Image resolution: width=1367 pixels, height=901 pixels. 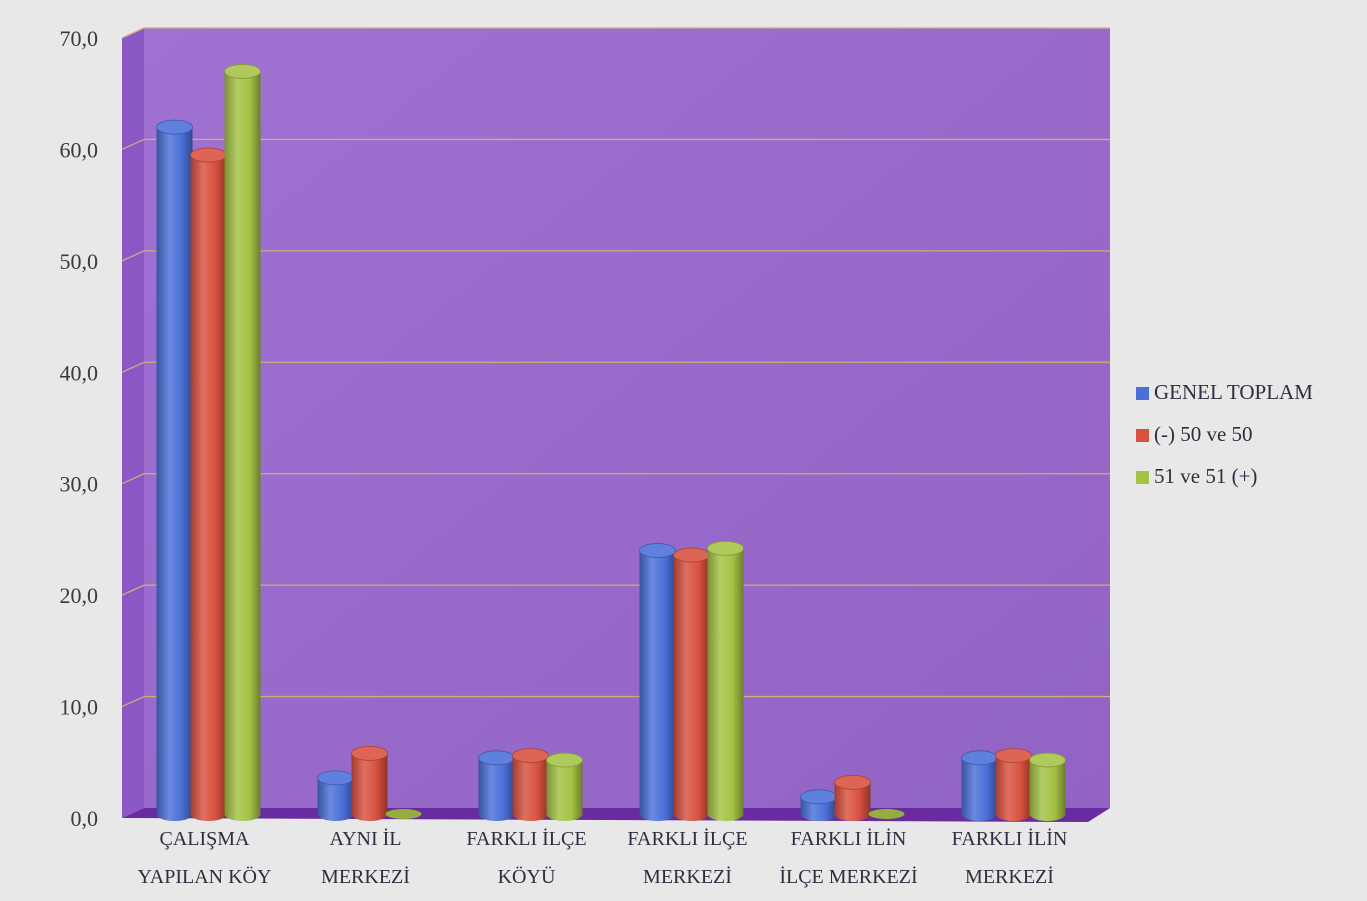 I want to click on y-tick-label: 20,0, so click(x=79, y=595).